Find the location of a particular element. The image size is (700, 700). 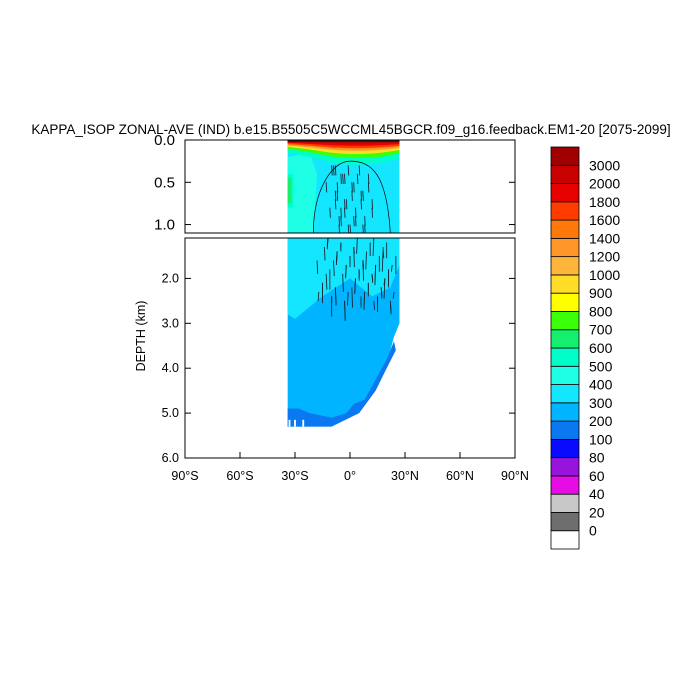

colorbar-label: 100 is located at coordinates (601, 439).